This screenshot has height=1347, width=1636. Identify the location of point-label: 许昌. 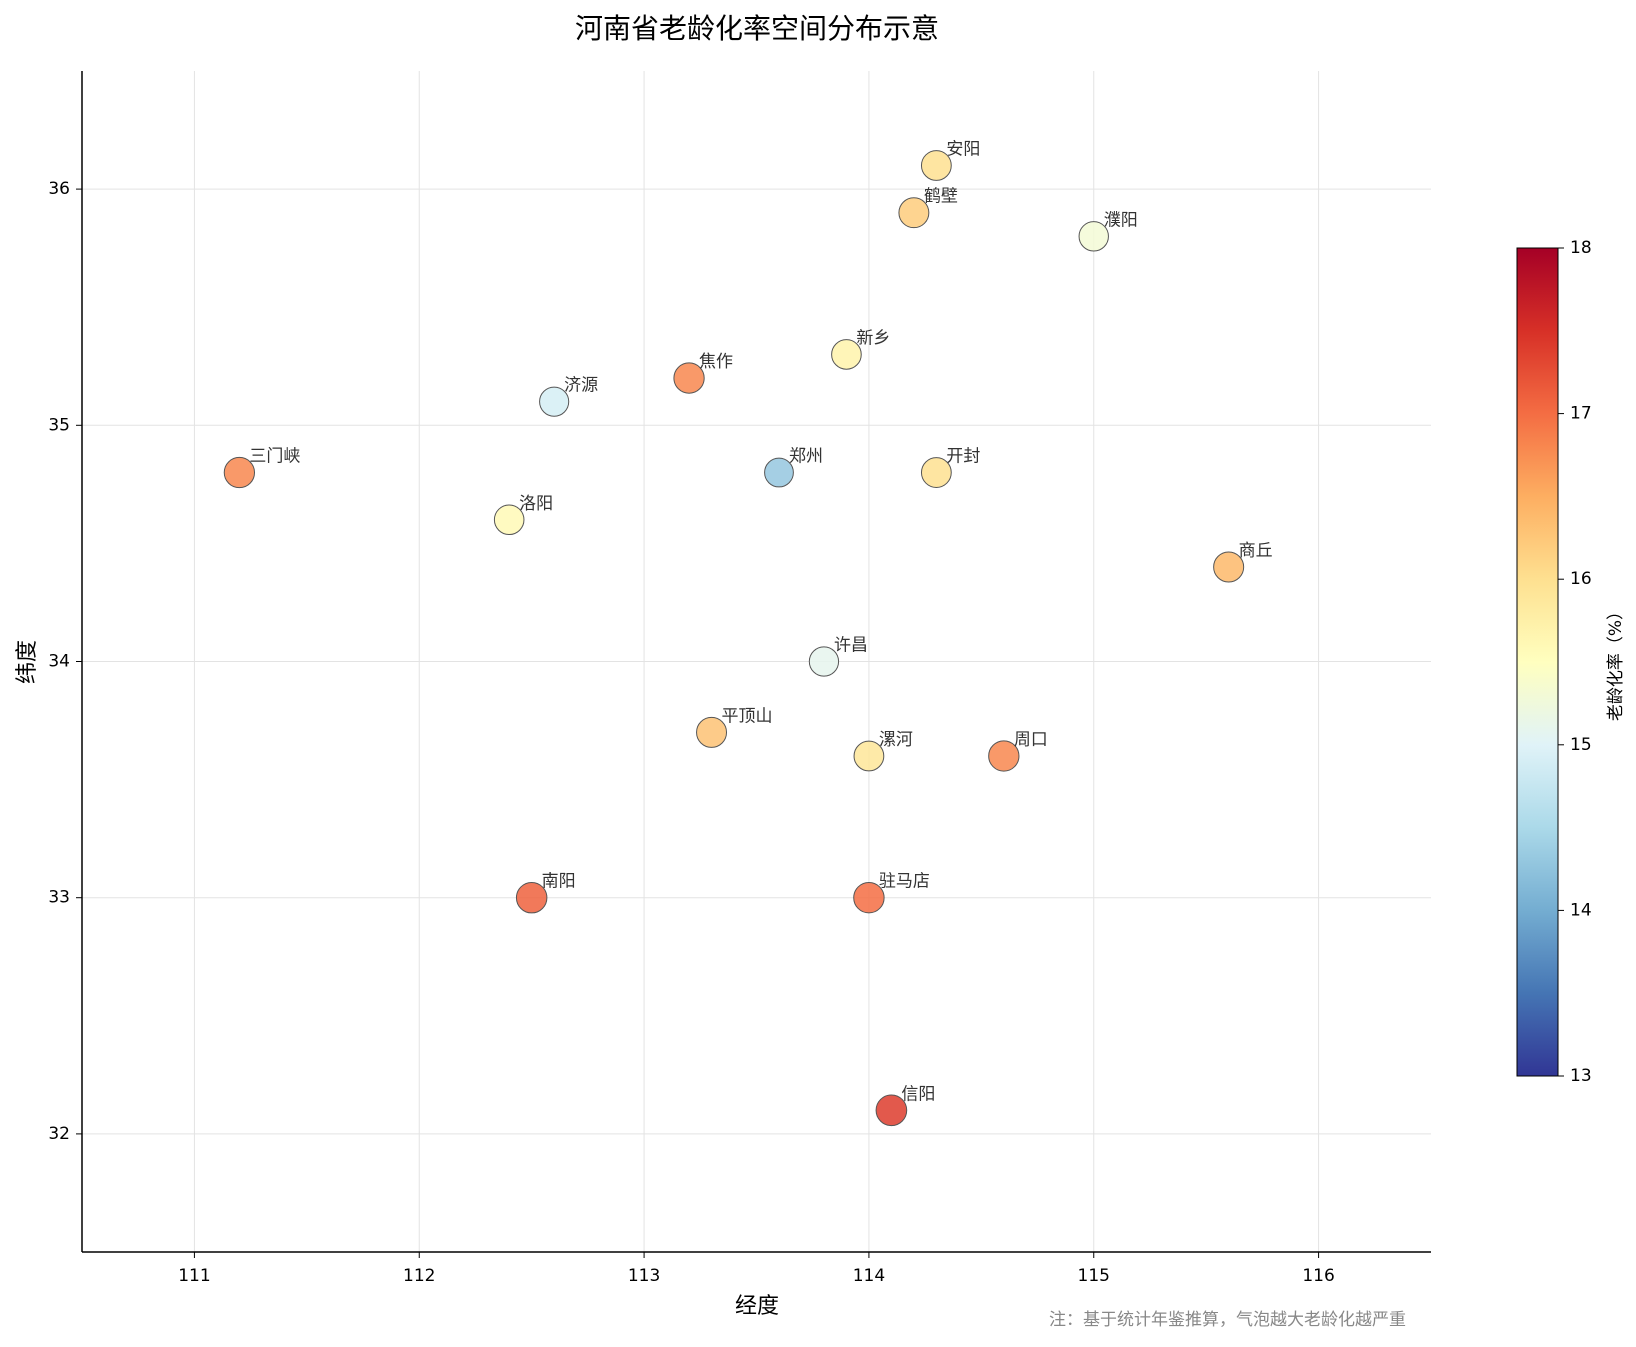
(851, 646).